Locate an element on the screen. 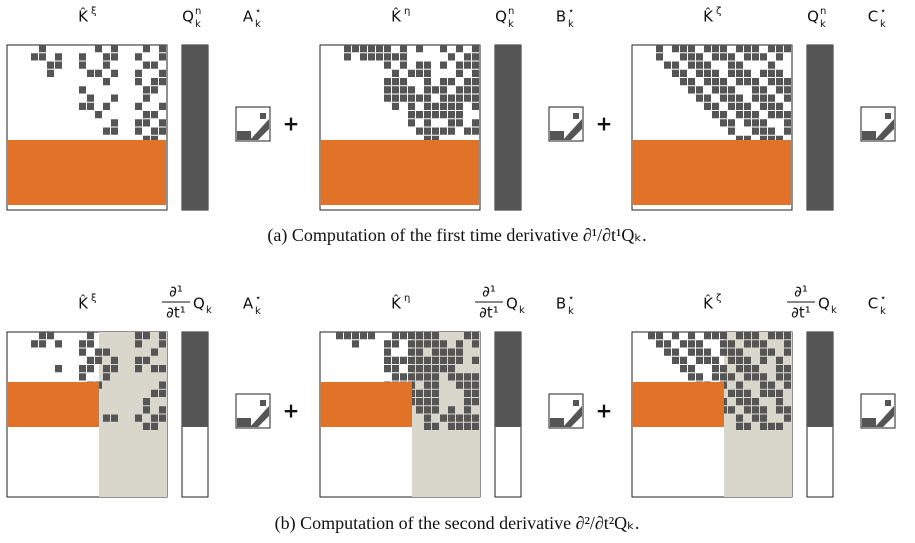 The width and height of the screenshot is (915, 543). vector-fill is located at coordinates (820, 127).